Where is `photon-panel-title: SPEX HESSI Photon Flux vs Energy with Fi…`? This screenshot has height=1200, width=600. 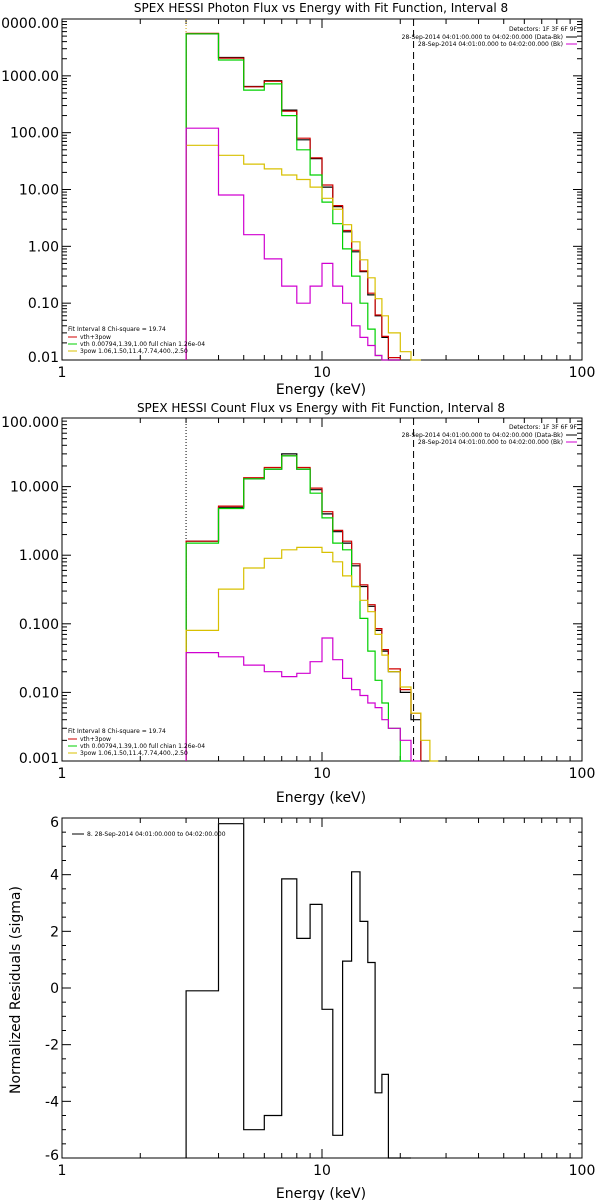
photon-panel-title: SPEX HESSI Photon Flux vs Energy with Fi… is located at coordinates (321, 8).